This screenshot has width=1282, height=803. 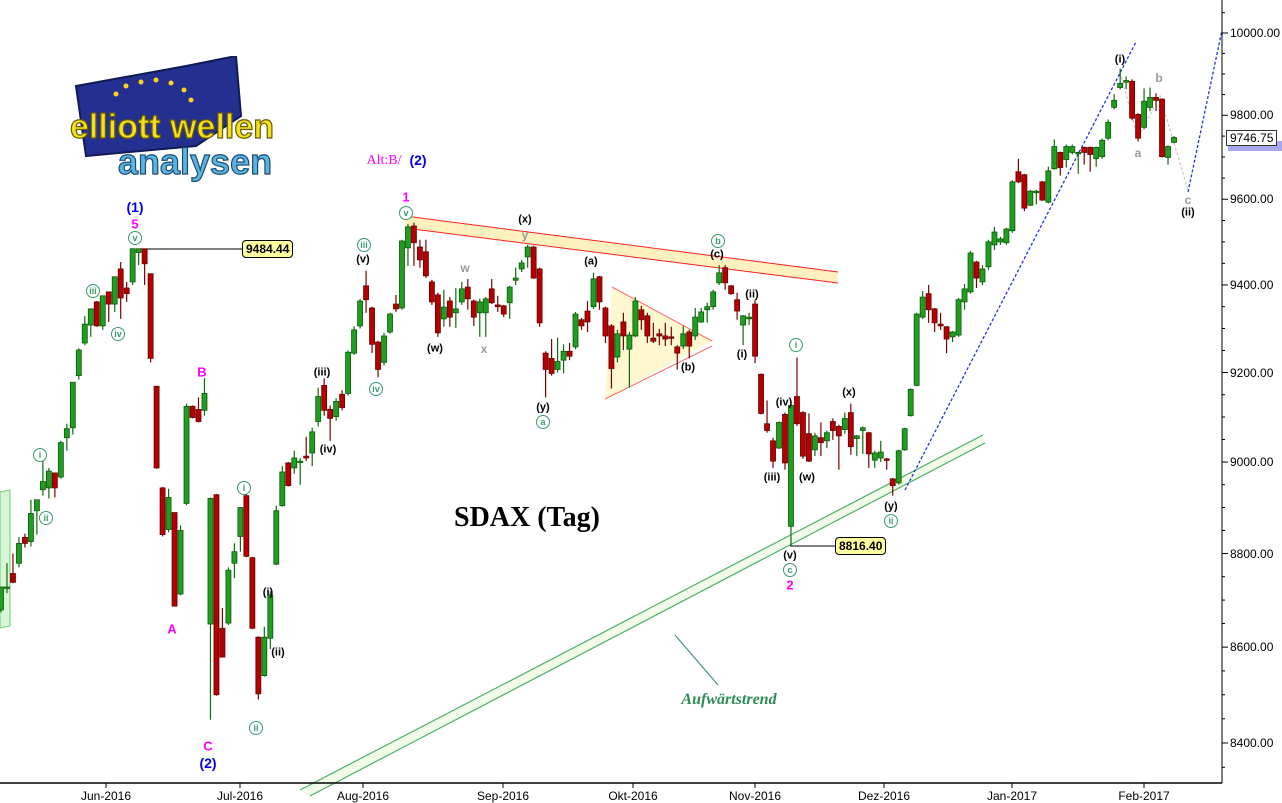 What do you see at coordinates (503, 796) in the screenshot?
I see `x-tick-label: Sep-2016` at bounding box center [503, 796].